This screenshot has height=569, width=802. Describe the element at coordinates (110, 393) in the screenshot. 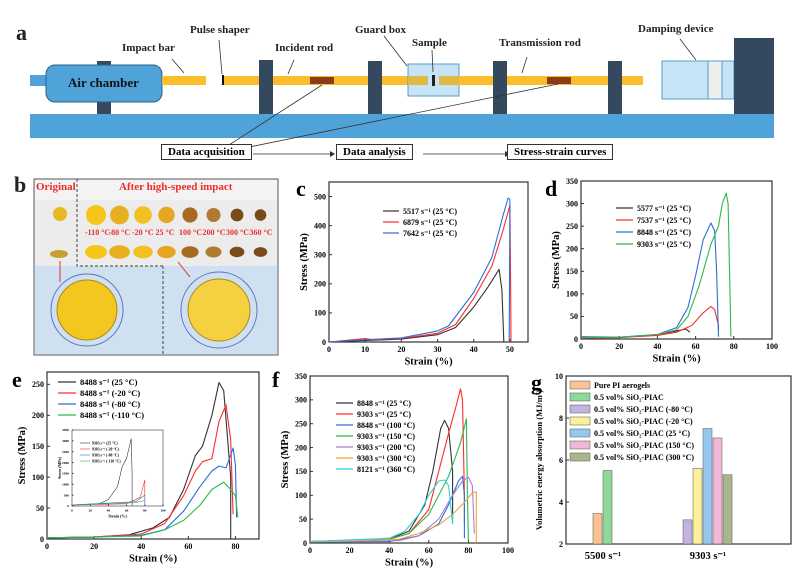

I see `legend-label: 8488 s⁻¹ (-20 °C)` at that location.